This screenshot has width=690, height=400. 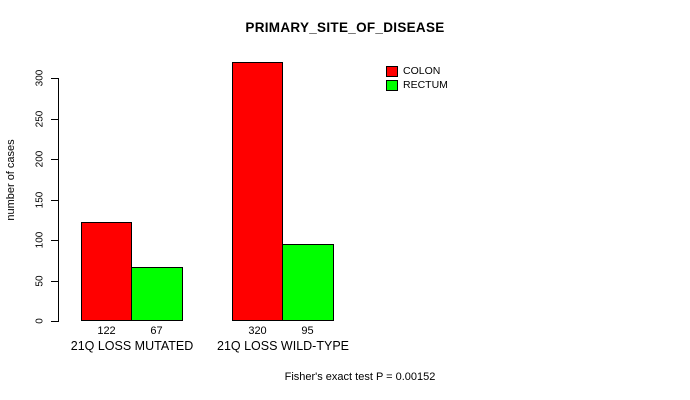 What do you see at coordinates (283, 346) in the screenshot?
I see `category-label: 21Q LOSS WILD-TYPE` at bounding box center [283, 346].